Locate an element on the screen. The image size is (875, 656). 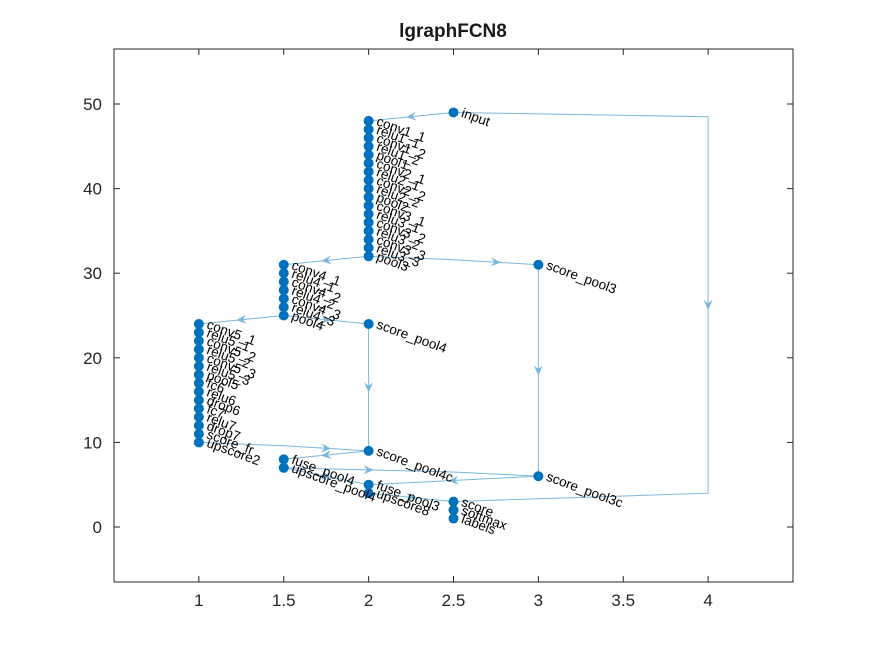
y-tick-label: 30 is located at coordinates (92, 273).